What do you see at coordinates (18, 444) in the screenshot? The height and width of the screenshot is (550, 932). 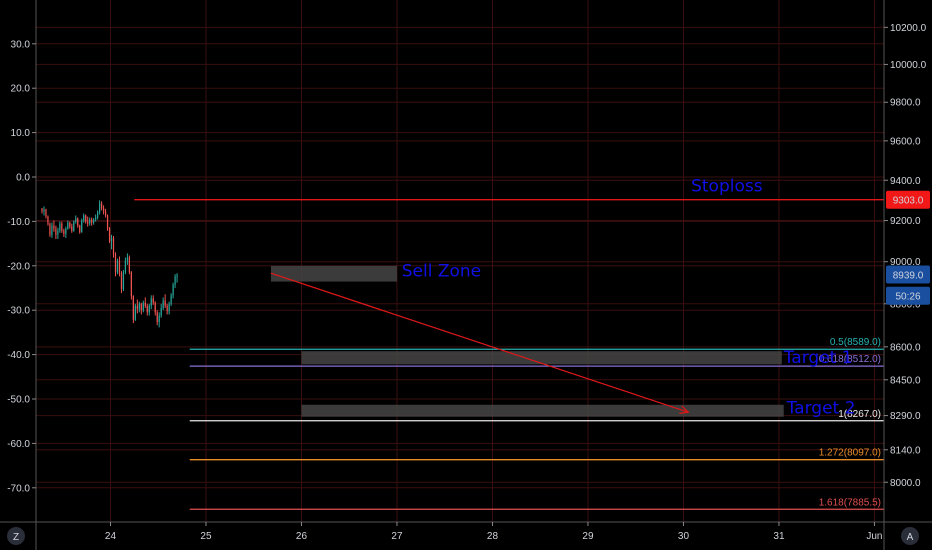 I see `left-tick-label: -60.0` at bounding box center [18, 444].